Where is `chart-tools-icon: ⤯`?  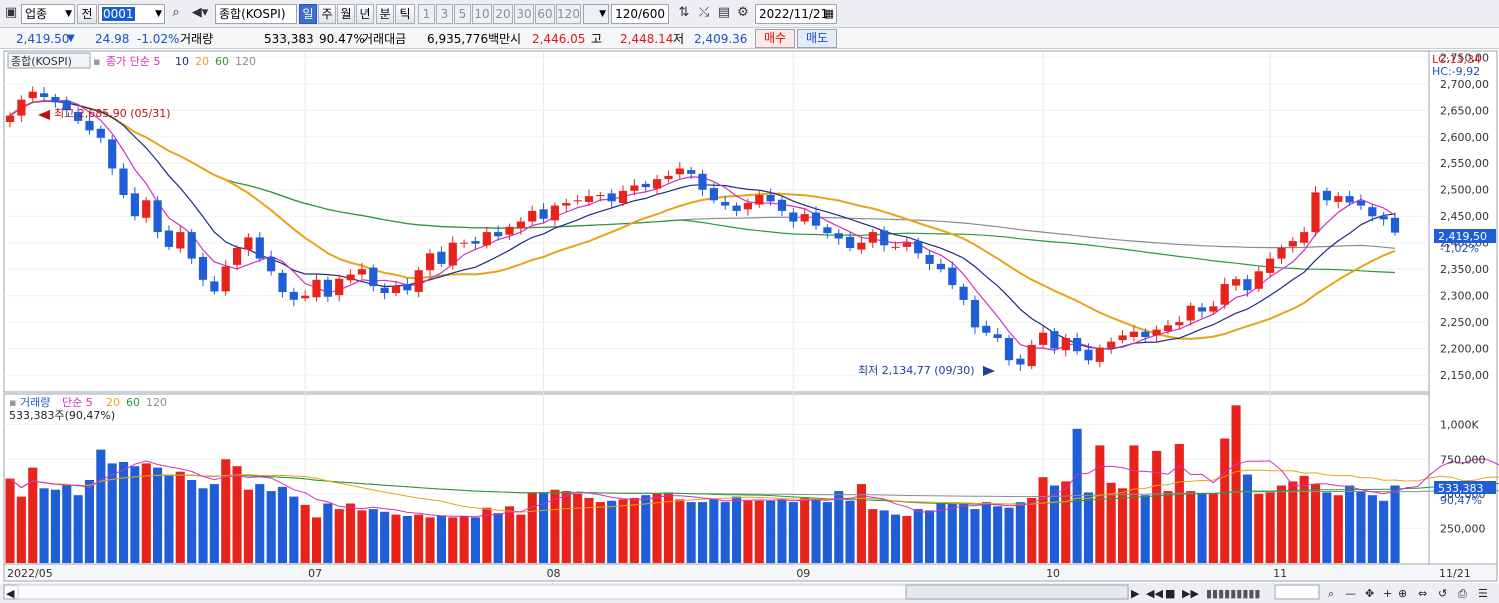 chart-tools-icon: ⤯ is located at coordinates (704, 12).